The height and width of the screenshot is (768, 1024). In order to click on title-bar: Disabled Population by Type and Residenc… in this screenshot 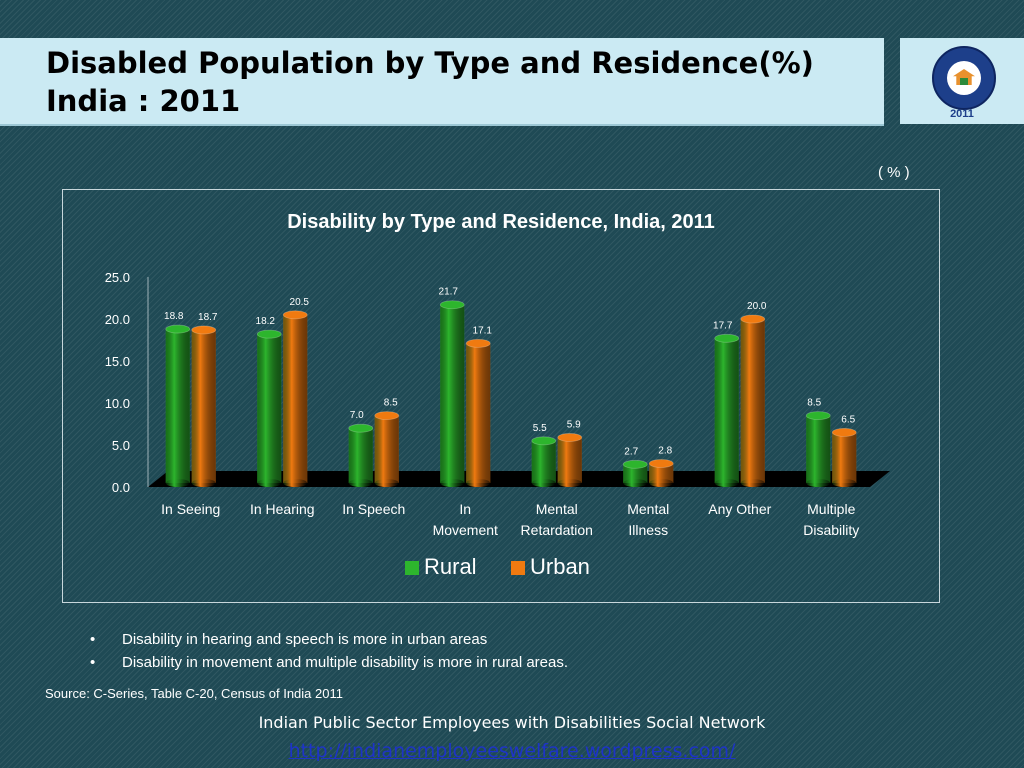, I will do `click(442, 82)`.